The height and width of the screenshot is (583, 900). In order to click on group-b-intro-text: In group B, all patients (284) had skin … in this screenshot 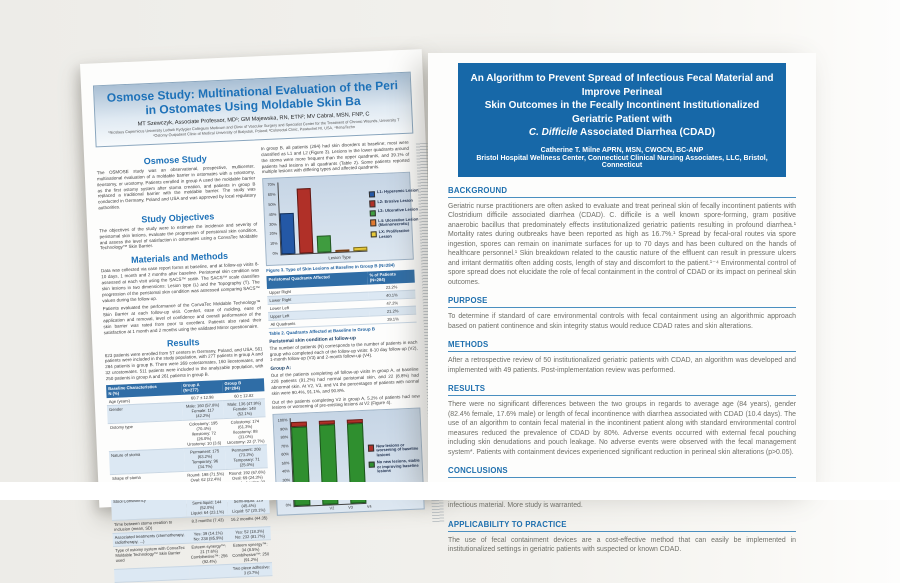, I will do `click(335, 157)`.